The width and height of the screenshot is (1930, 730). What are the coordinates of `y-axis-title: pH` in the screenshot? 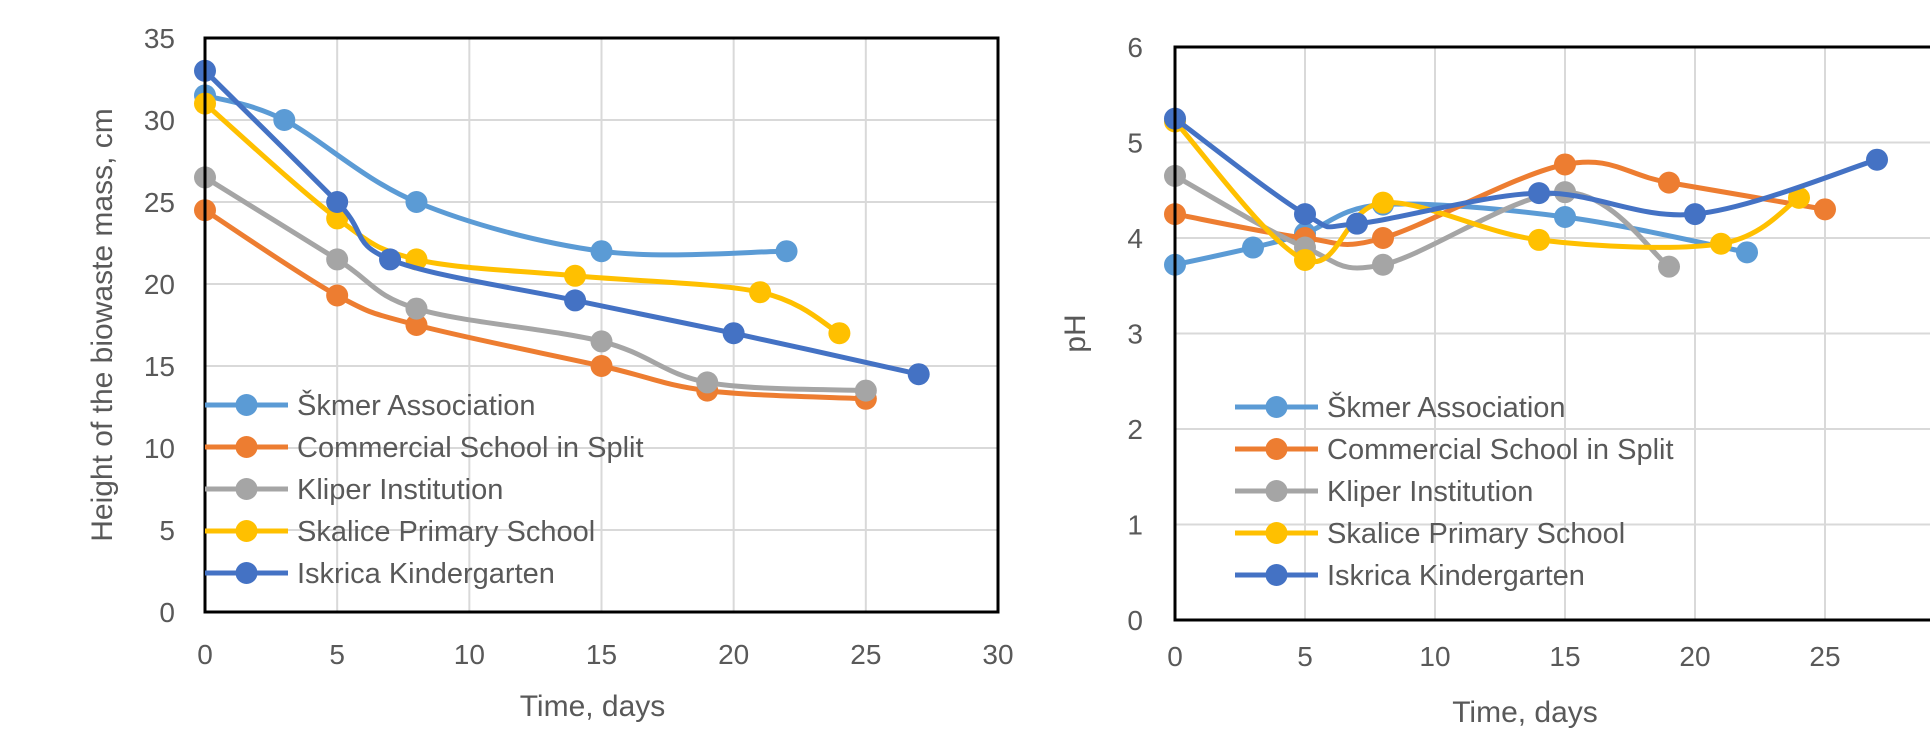 It's located at (1075, 333).